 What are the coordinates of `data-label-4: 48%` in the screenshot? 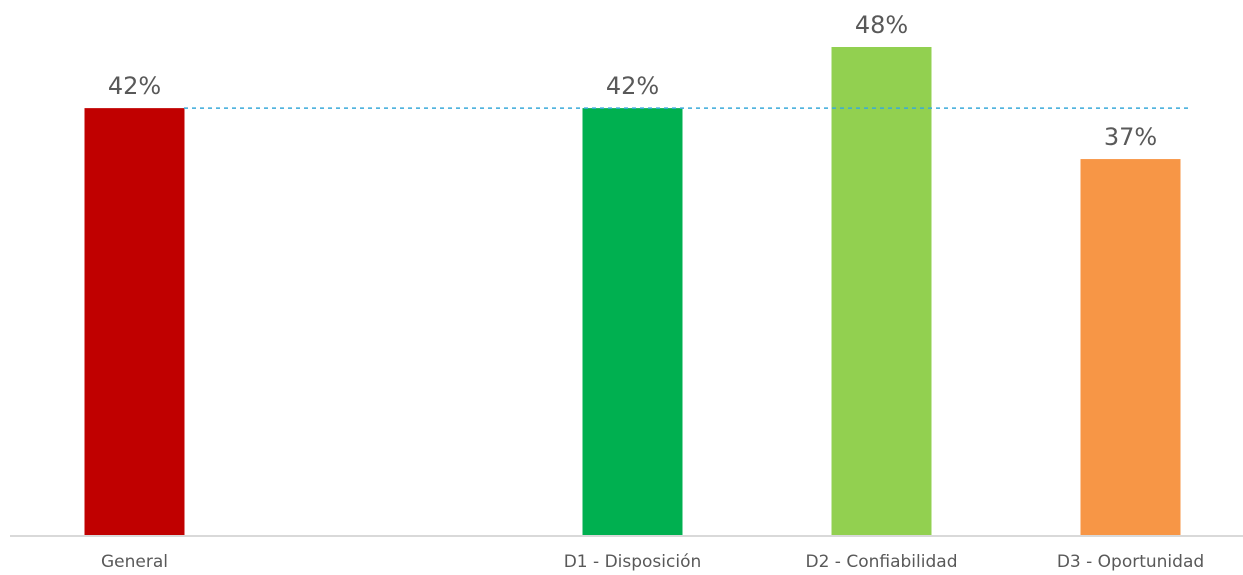 It's located at (881, 25).